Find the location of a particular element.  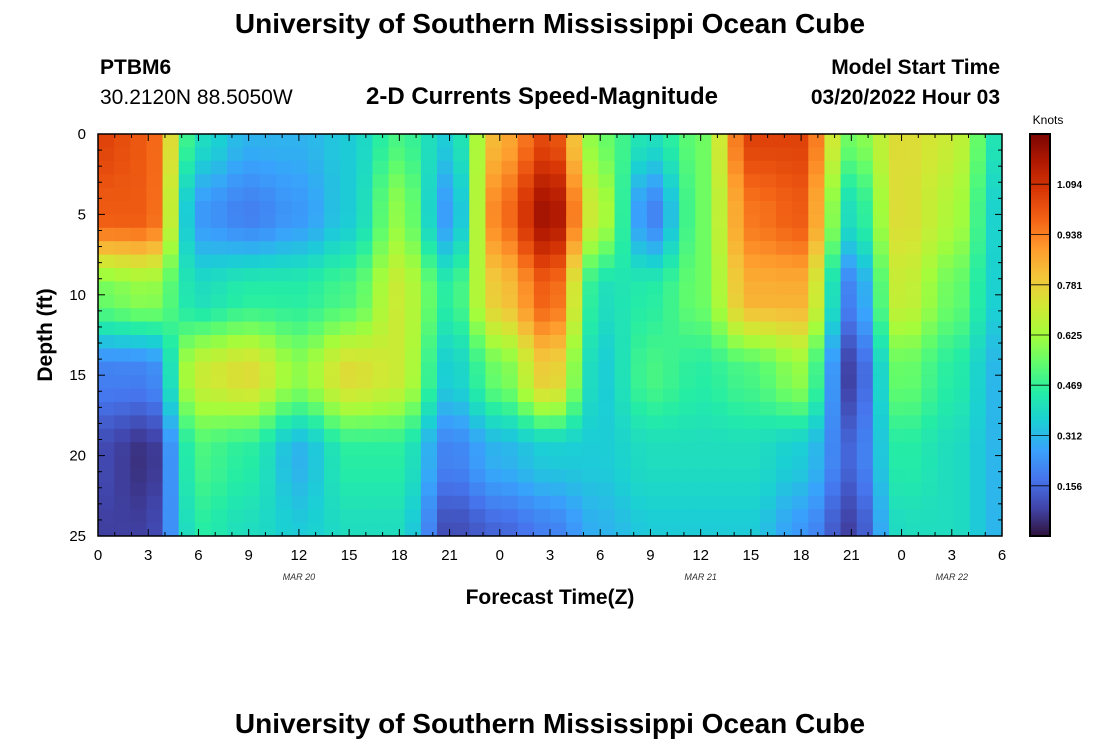

x-tick-label: 3 is located at coordinates (952, 555).